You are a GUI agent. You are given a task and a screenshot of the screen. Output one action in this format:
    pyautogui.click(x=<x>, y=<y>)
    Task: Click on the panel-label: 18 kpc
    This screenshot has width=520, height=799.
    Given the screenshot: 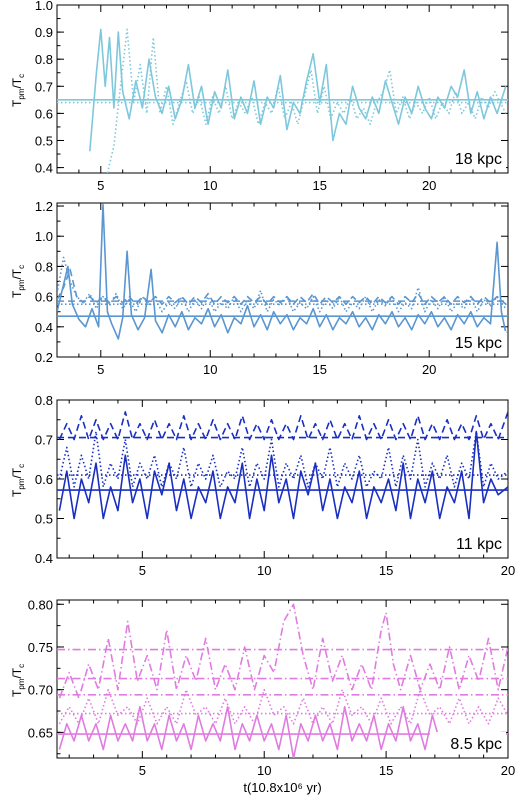 What is the action you would take?
    pyautogui.click(x=478, y=159)
    